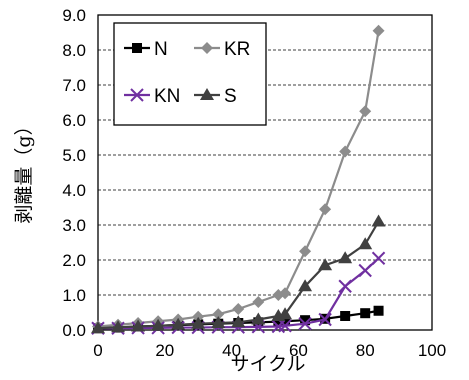 The width and height of the screenshot is (469, 380). I want to click on y-tick-label: 6.0, so click(74, 120).